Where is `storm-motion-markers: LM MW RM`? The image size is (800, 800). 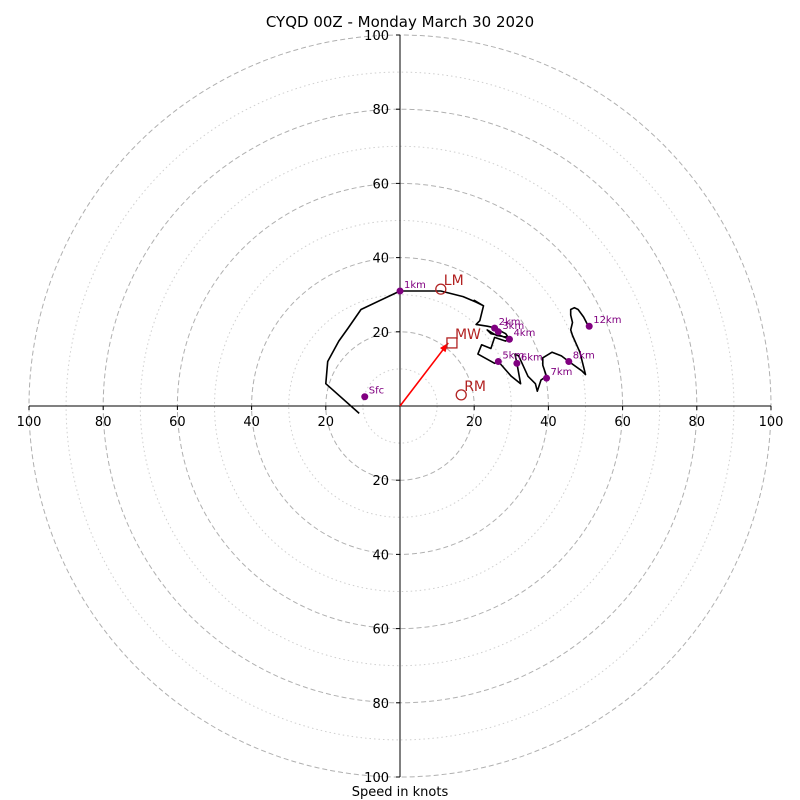 storm-motion-markers: LM MW RM is located at coordinates (460, 337).